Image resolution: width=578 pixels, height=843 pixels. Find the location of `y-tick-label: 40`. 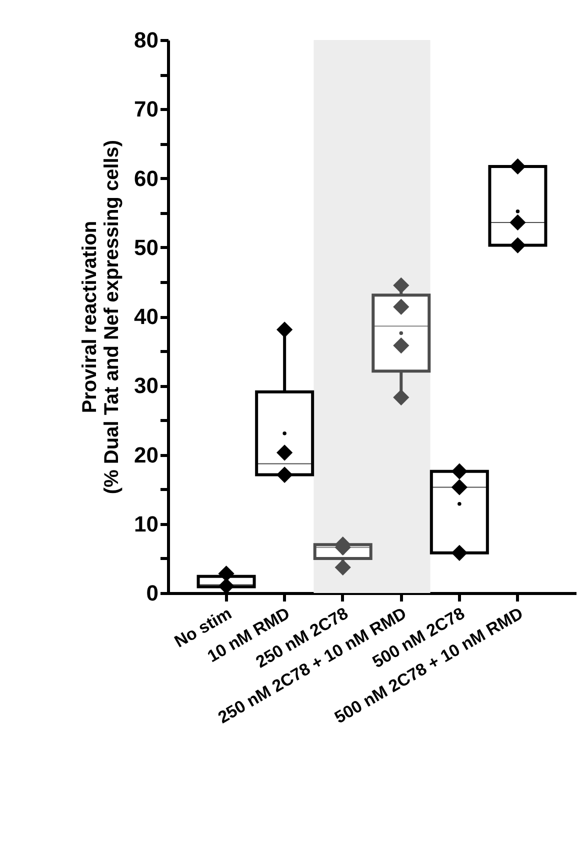

y-tick-label: 40 is located at coordinates (146, 316).